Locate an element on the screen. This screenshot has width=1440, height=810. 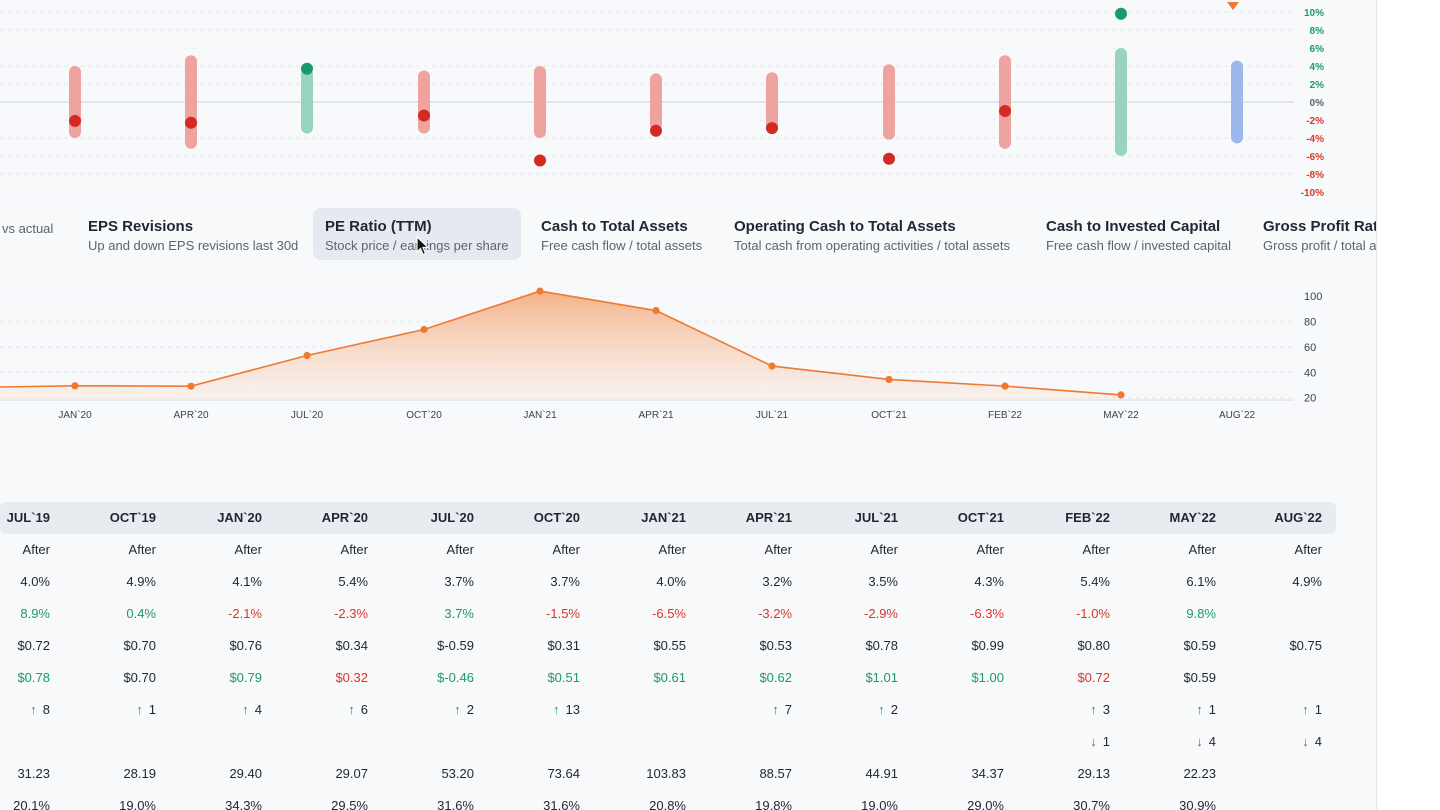
right-side-panel is located at coordinates (1408, 405).